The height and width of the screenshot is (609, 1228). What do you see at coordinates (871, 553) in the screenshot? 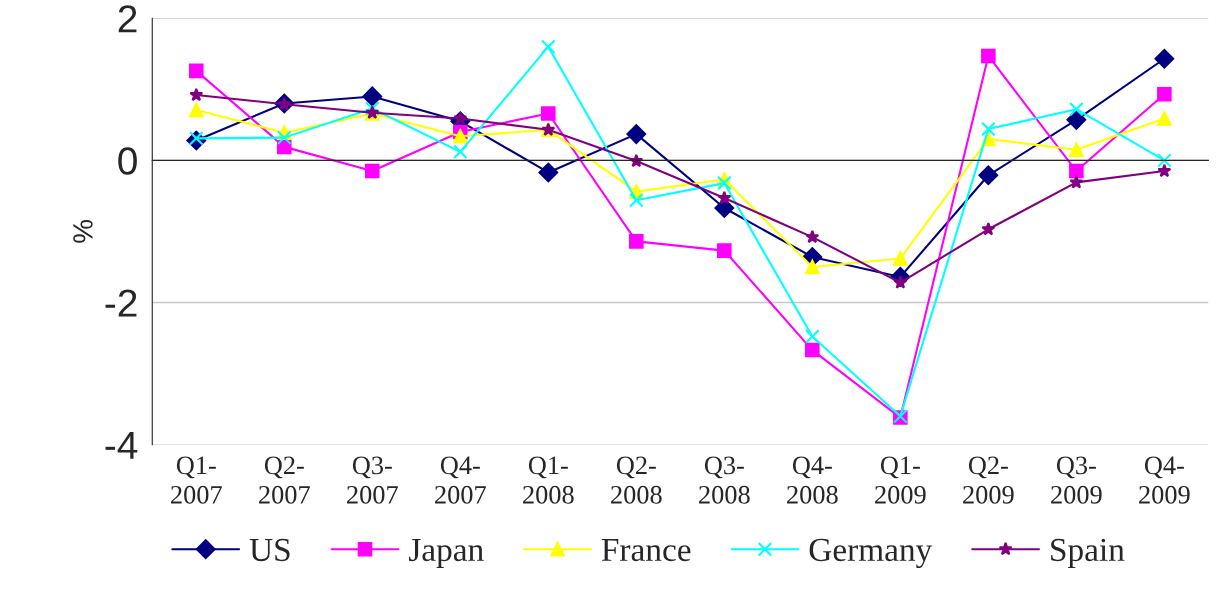
I see `legend-label: Germany` at bounding box center [871, 553].